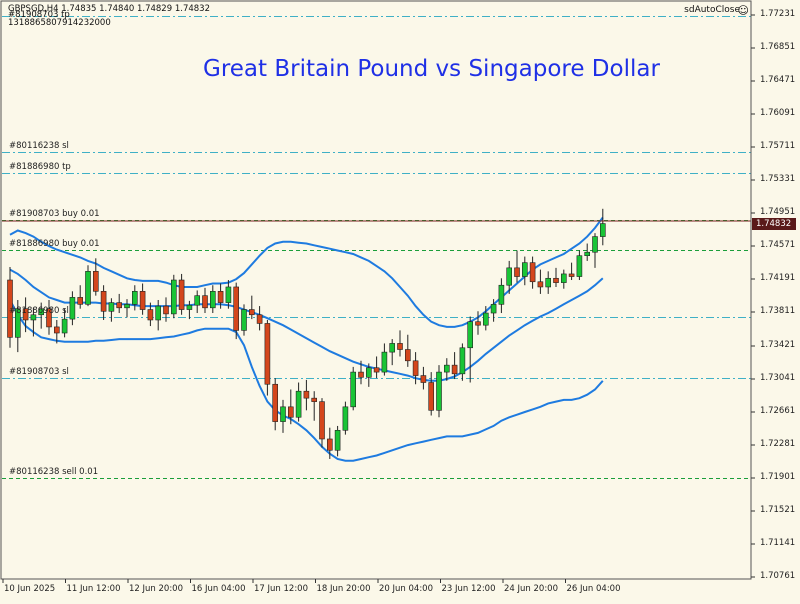 This screenshot has width=800, height=604. Describe the element at coordinates (54, 213) in the screenshot. I see `level-label: #81908703 buy 0.01` at that location.